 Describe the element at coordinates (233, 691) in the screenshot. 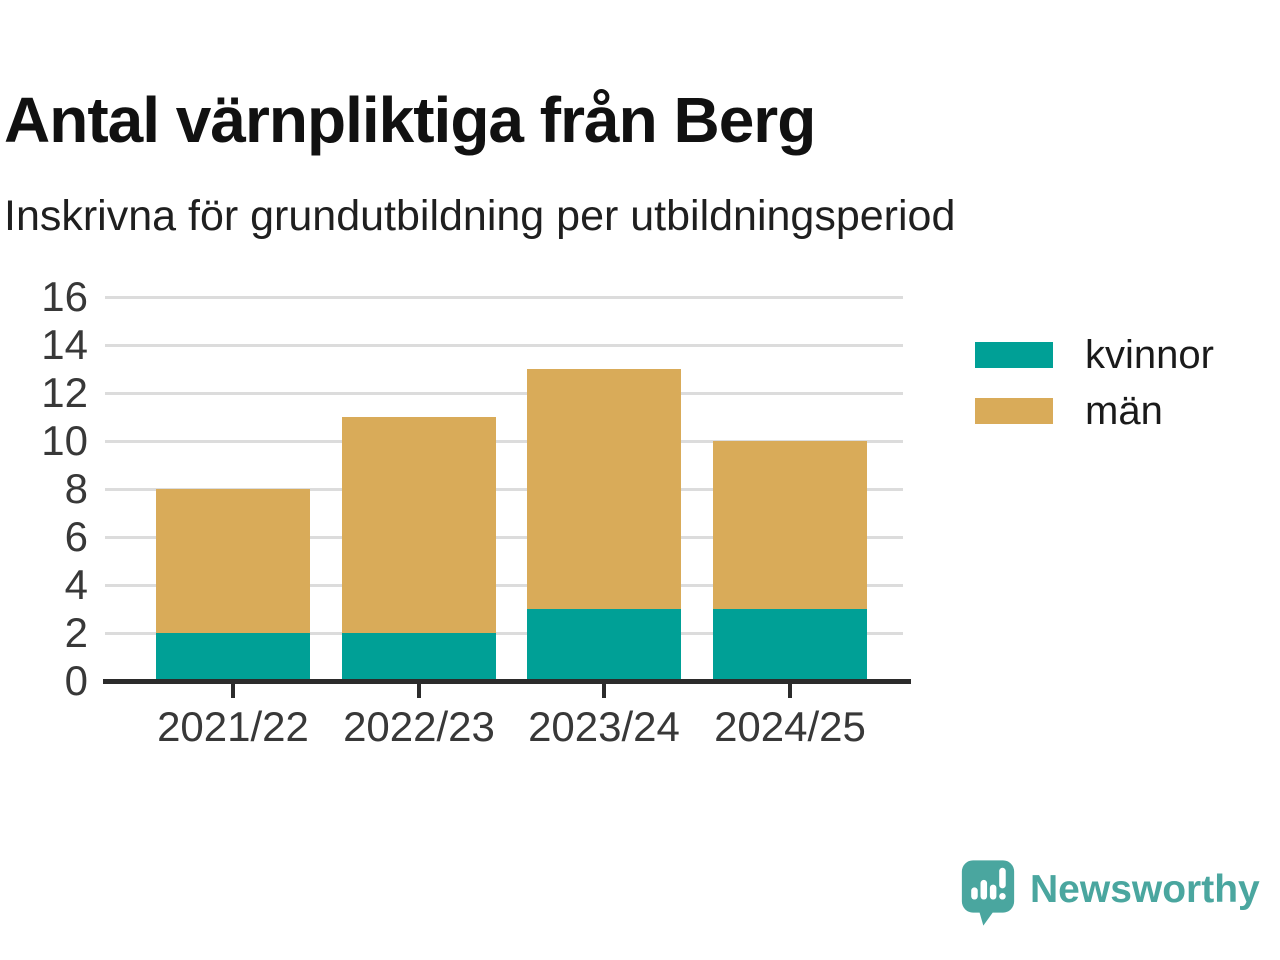

I see `x-axis-tick-2021/22` at that location.